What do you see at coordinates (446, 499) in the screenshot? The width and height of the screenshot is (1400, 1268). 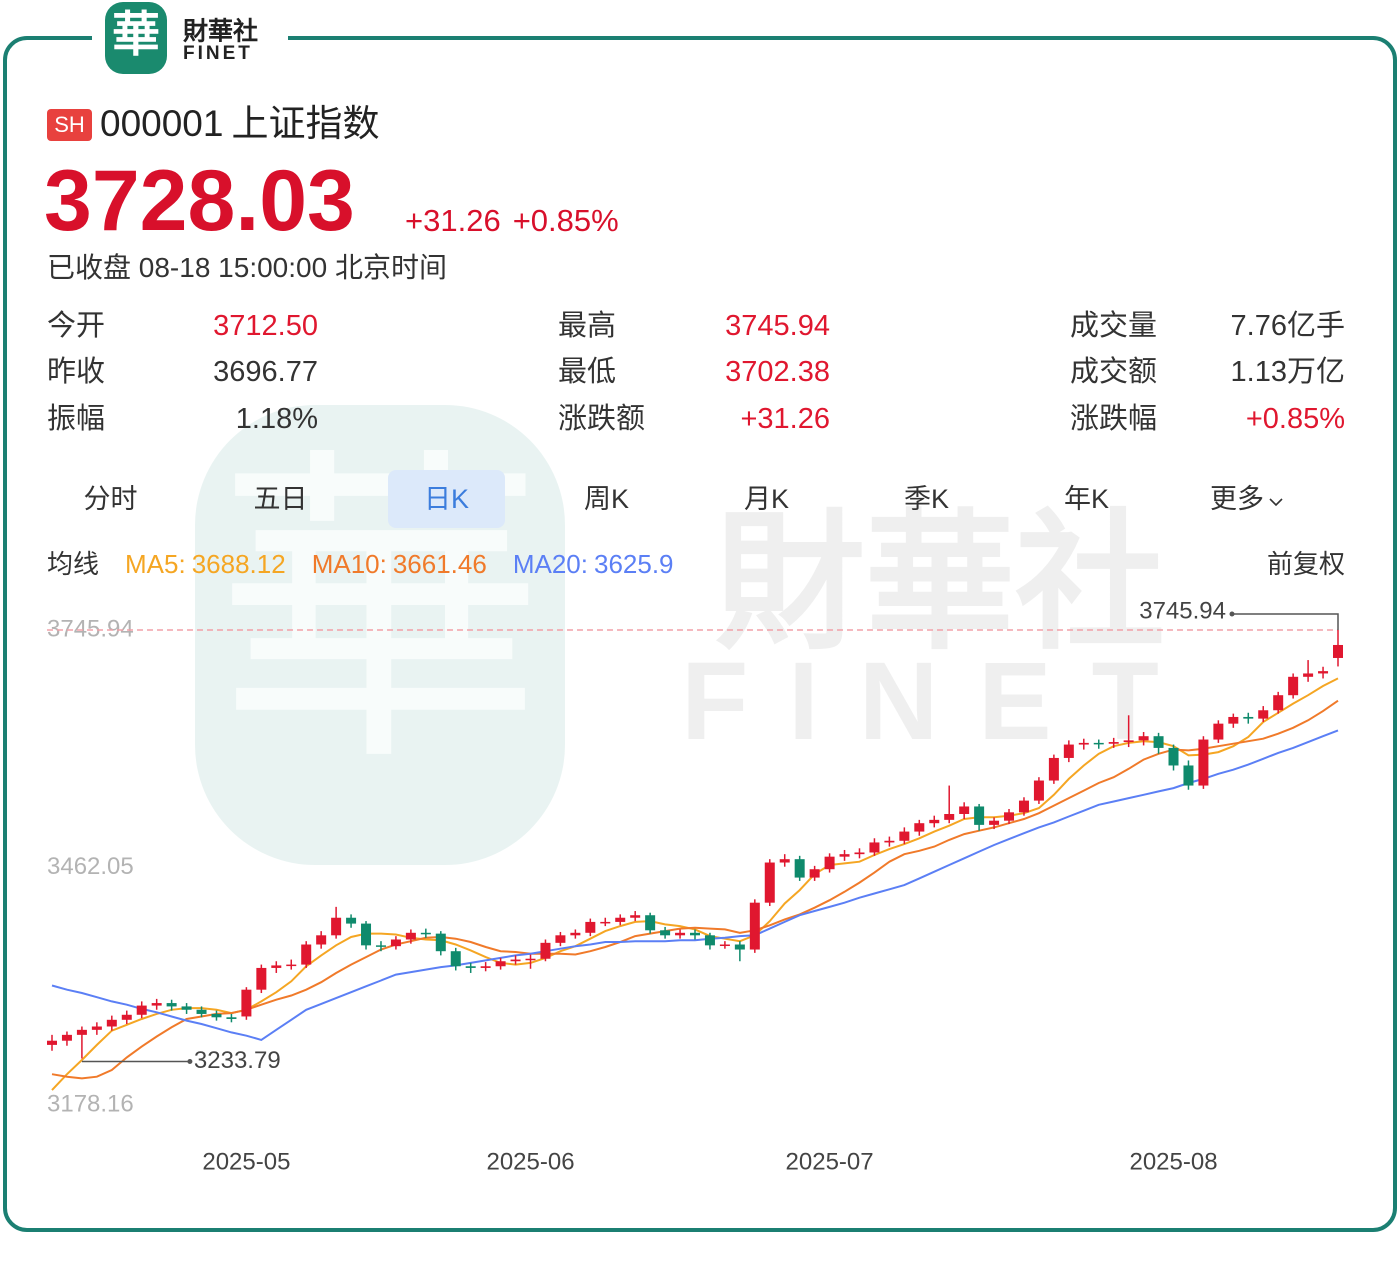 I see `tab: 日K` at bounding box center [446, 499].